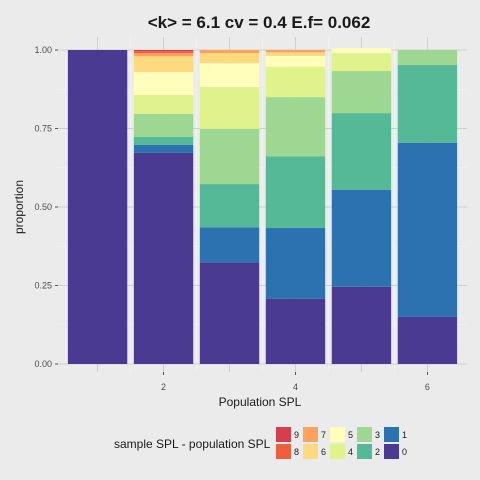 The height and width of the screenshot is (480, 480). What do you see at coordinates (260, 402) in the screenshot?
I see `x-axis-title: Population SPL` at bounding box center [260, 402].